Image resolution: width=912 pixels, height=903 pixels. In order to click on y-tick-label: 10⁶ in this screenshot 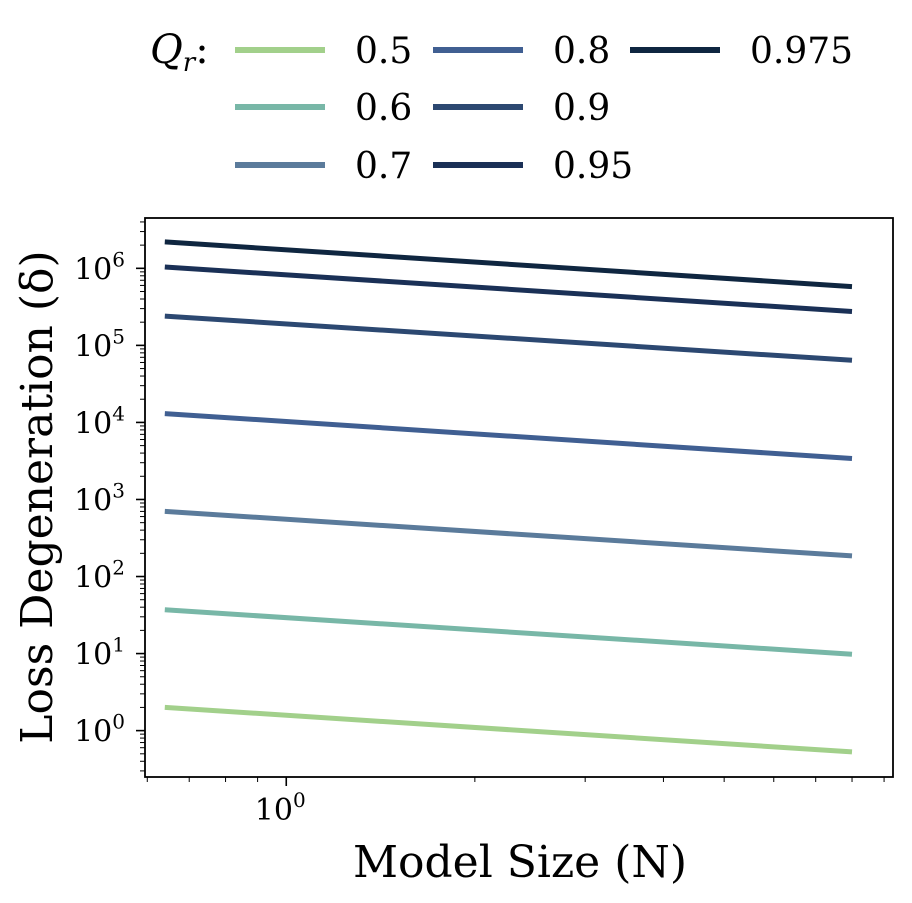, I will do `click(99, 267)`.